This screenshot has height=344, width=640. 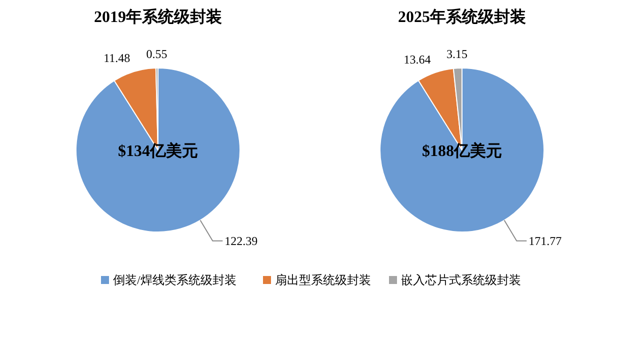 What do you see at coordinates (417, 59) in the screenshot?
I see `data-label: 13.64` at bounding box center [417, 59].